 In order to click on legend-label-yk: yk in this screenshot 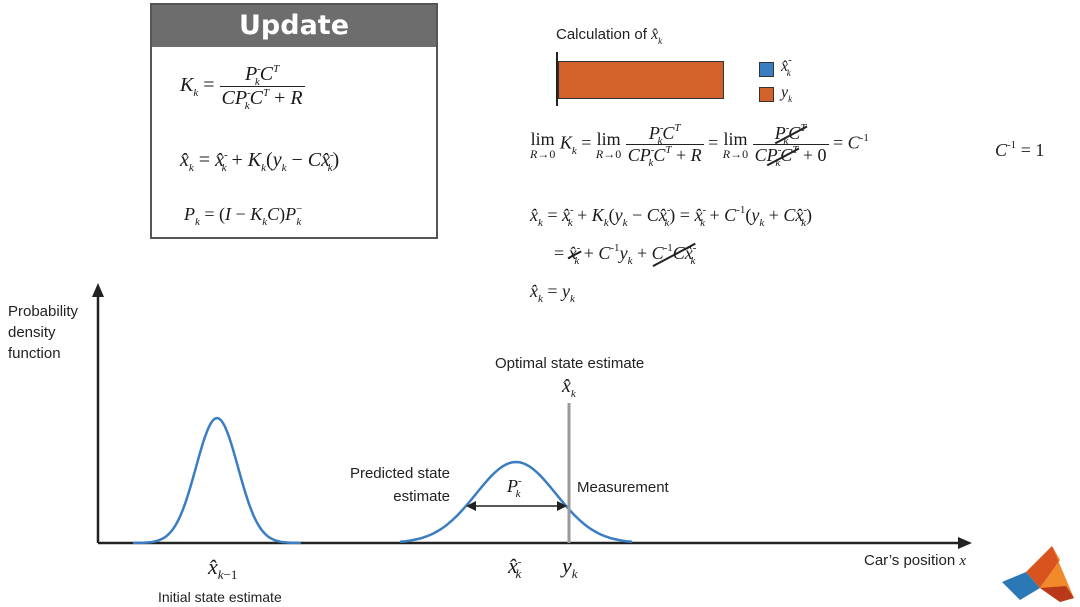, I will do `click(787, 94)`.